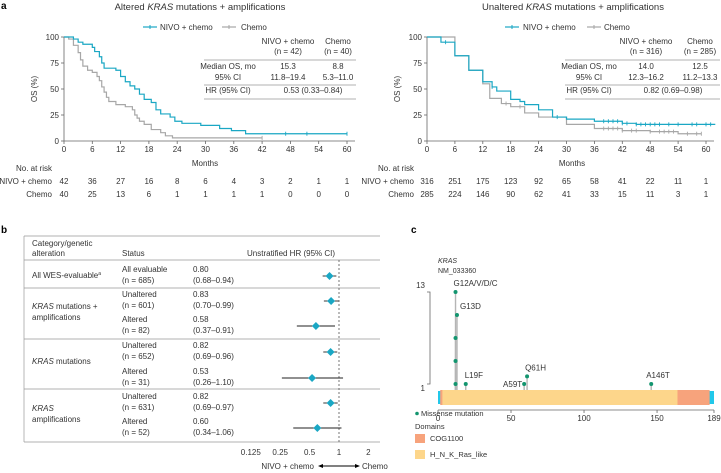 This screenshot has width=721, height=473. I want to click on y-tick-label: 13, so click(420, 285).